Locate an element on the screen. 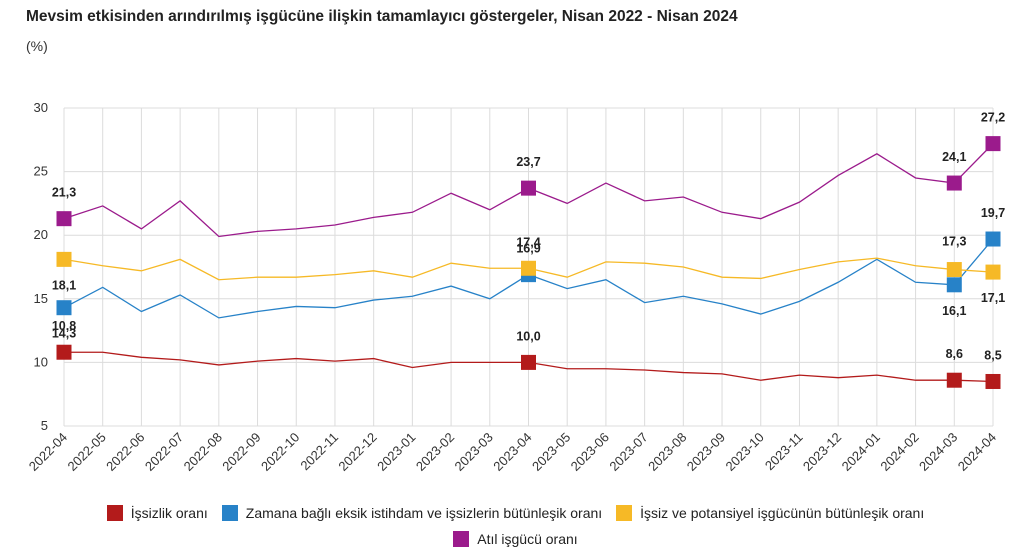 Image resolution: width=1031 pixels, height=558 pixels. x-tick-label: 2023-01 is located at coordinates (396, 452).